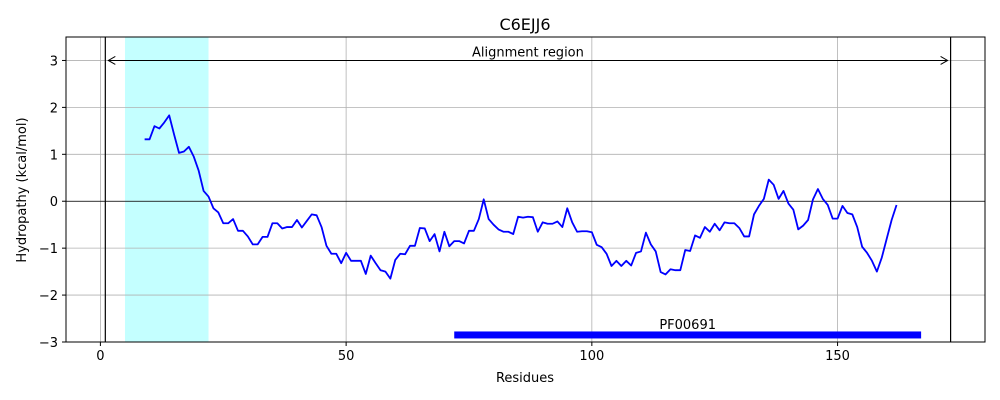 The height and width of the screenshot is (400, 1000). I want to click on x-tick-label: 100, so click(591, 356).